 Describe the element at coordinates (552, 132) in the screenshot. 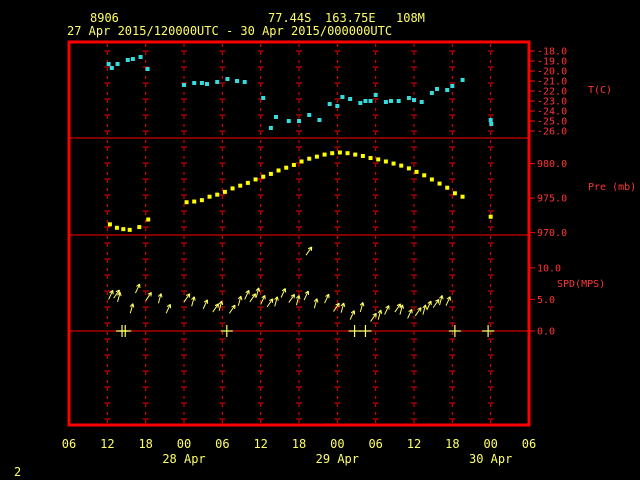

I see `temp-axis-label: -26.0` at that location.